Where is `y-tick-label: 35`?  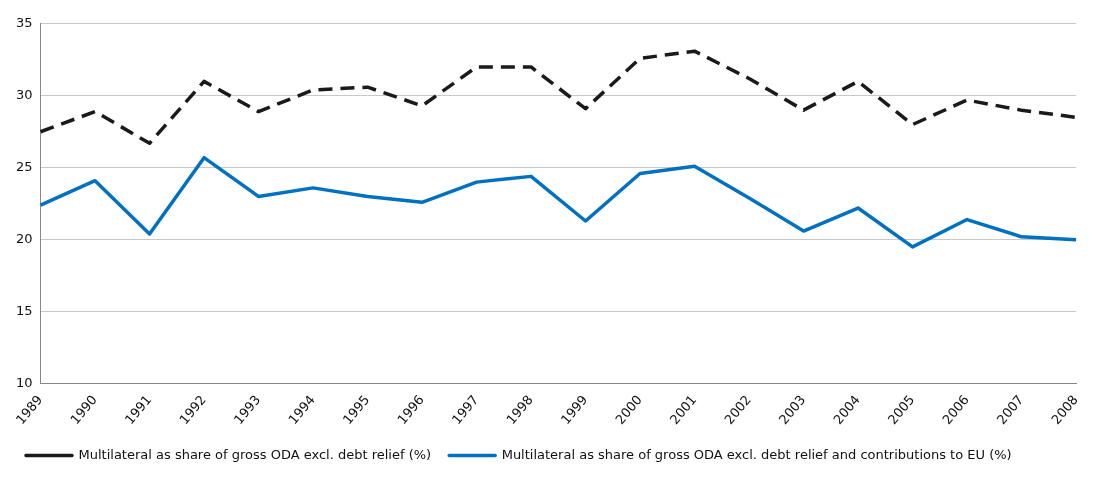
y-tick-label: 35 is located at coordinates (24, 23).